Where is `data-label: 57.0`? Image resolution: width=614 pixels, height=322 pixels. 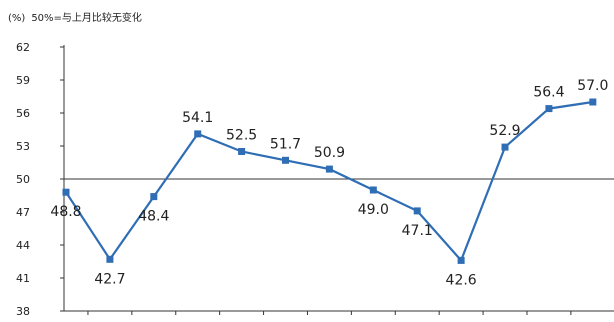
data-label: 57.0 is located at coordinates (592, 86).